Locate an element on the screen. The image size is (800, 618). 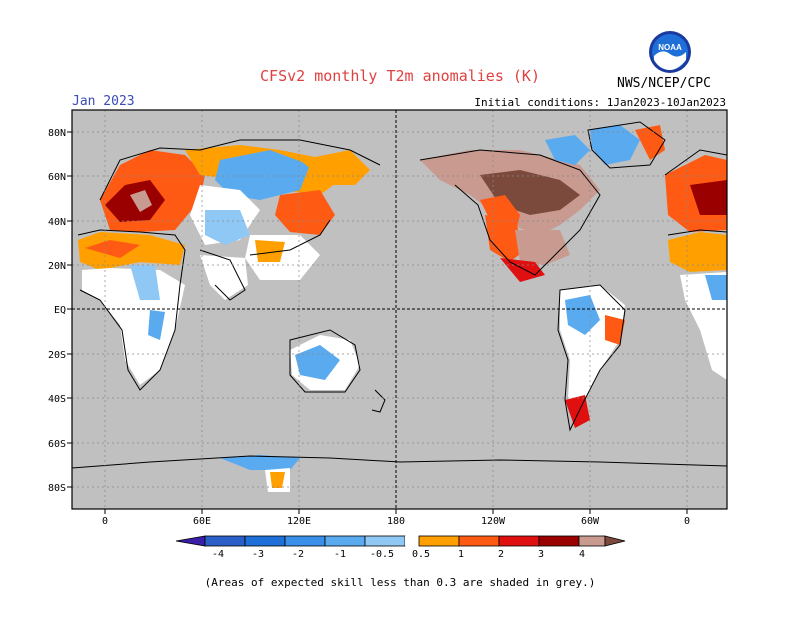
lat-label: 80S is located at coordinates (57, 488).